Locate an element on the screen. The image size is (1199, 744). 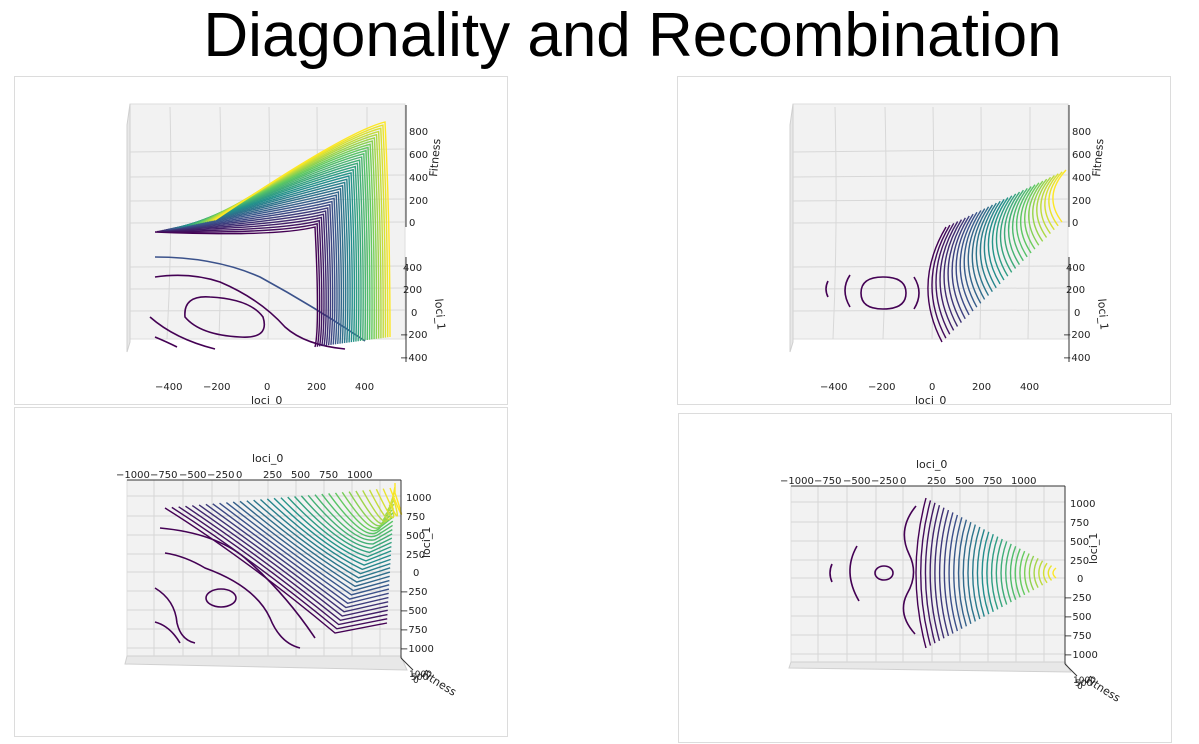
z-tick-overlap: 500 is located at coordinates (419, 678).